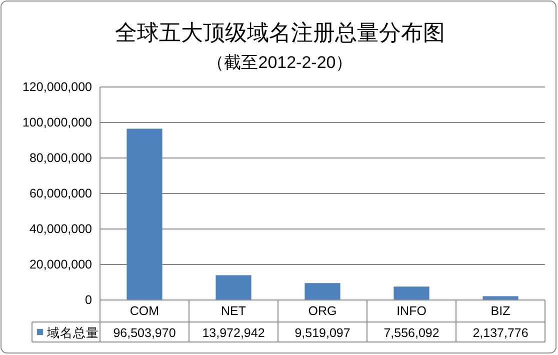 This screenshot has width=558, height=355. I want to click on y-tick-label: 0, so click(88, 300).